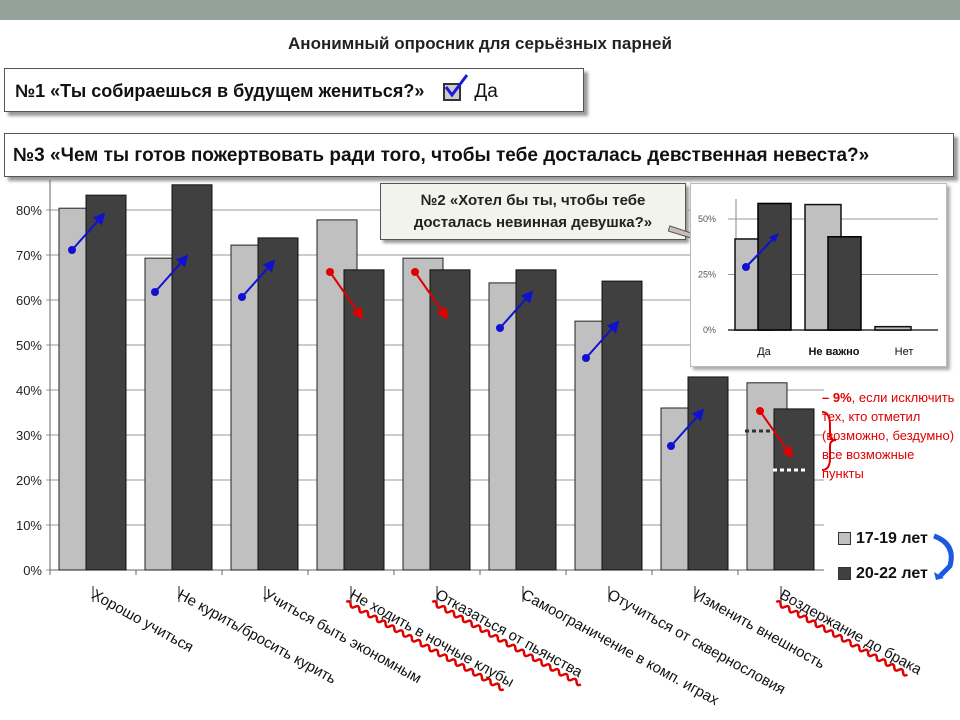  What do you see at coordinates (943, 556) in the screenshot?
I see `curved-arrow-icon` at bounding box center [943, 556].